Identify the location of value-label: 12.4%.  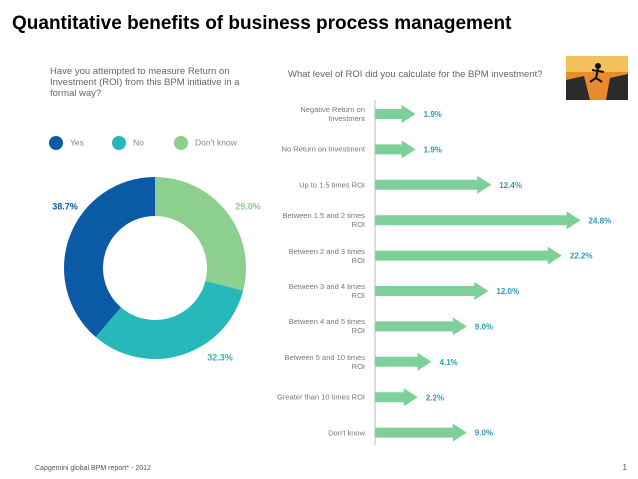
(510, 185).